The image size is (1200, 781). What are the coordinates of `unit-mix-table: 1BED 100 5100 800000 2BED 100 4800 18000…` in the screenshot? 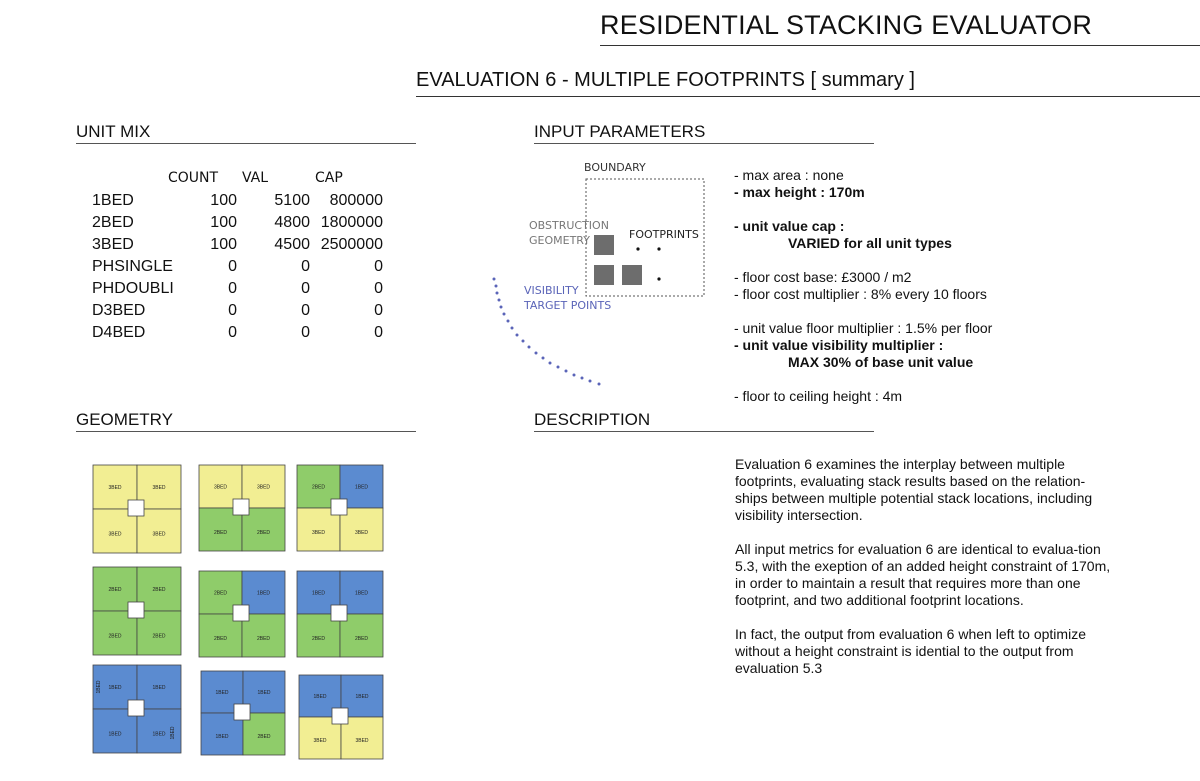 It's located at (242, 272).